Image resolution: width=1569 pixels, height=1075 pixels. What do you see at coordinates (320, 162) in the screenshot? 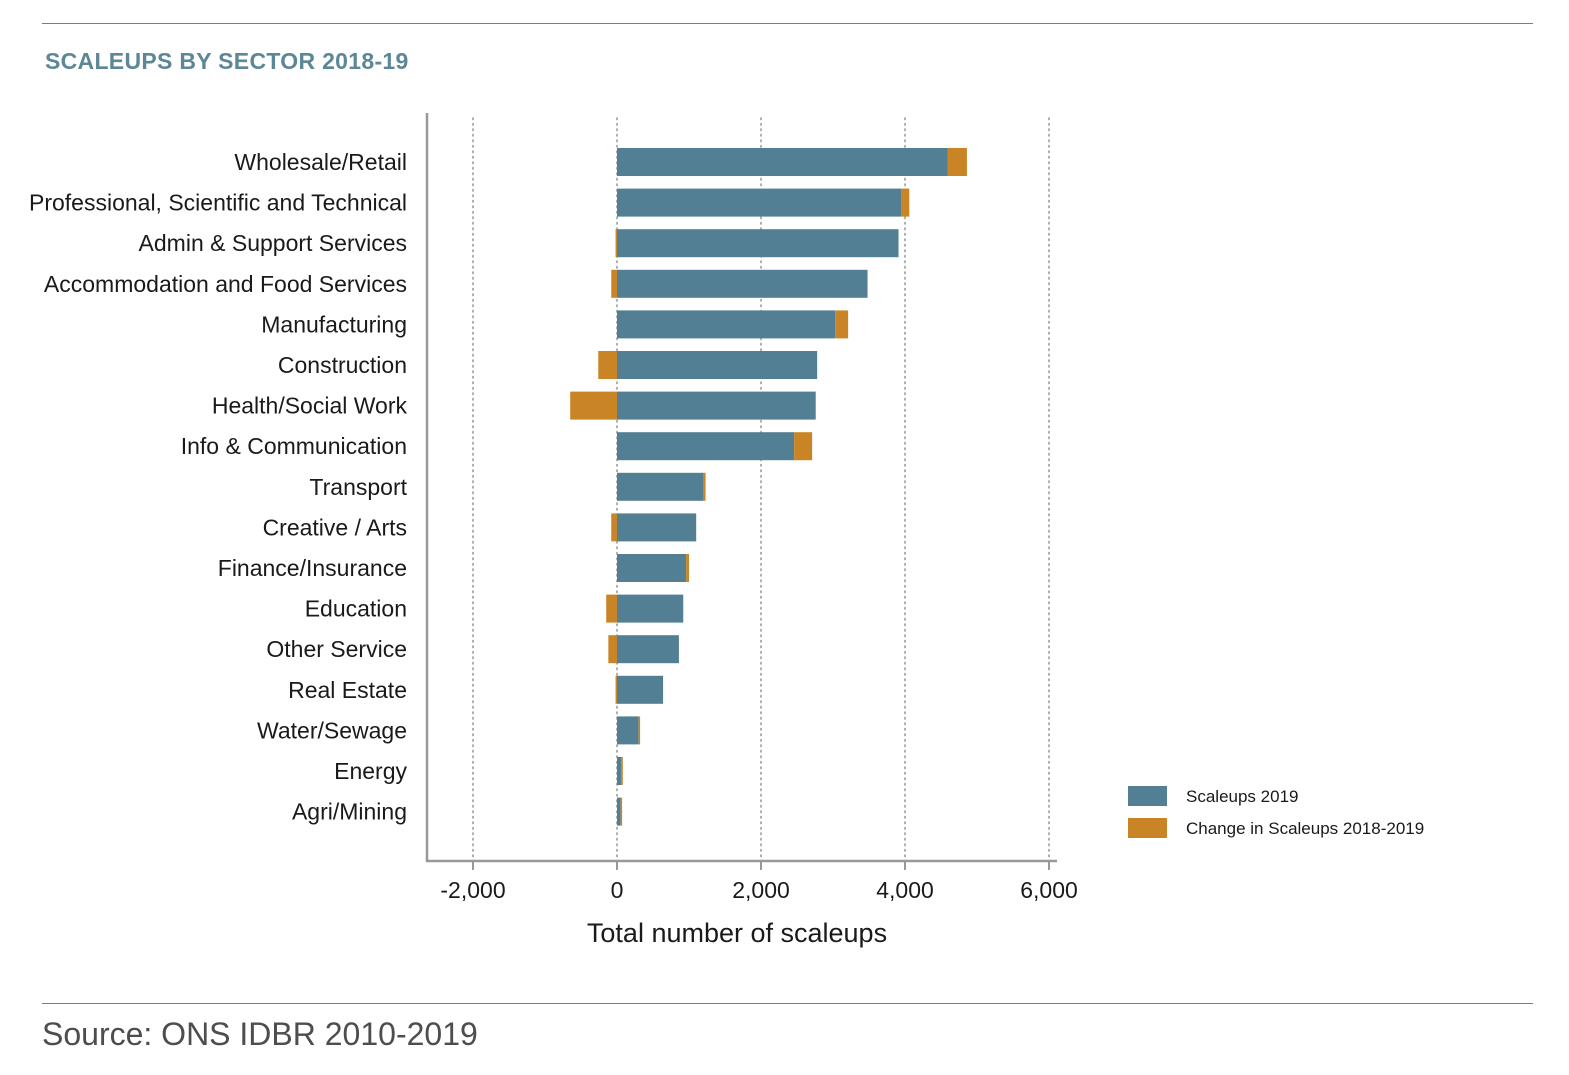
I see `category-label-0: Wholesale/Retail` at bounding box center [320, 162].